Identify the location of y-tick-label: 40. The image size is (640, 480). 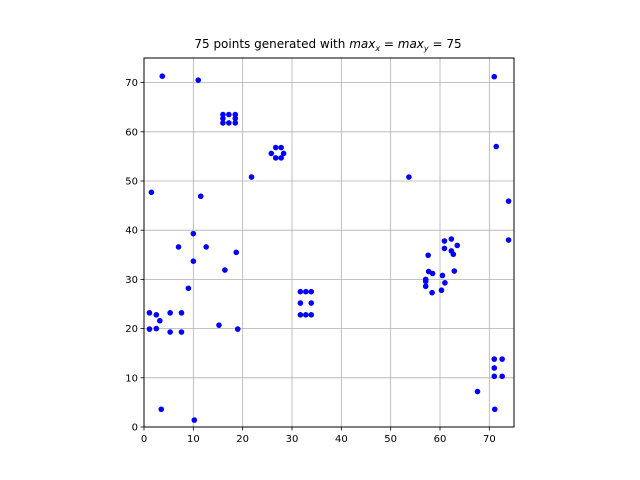
(131, 231).